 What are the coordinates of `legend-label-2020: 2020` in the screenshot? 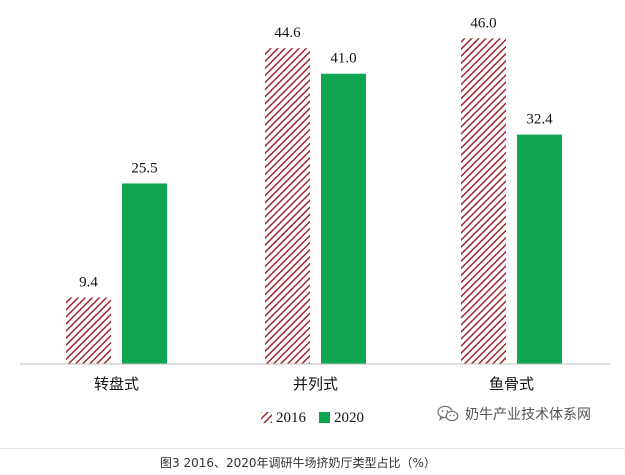 It's located at (349, 418).